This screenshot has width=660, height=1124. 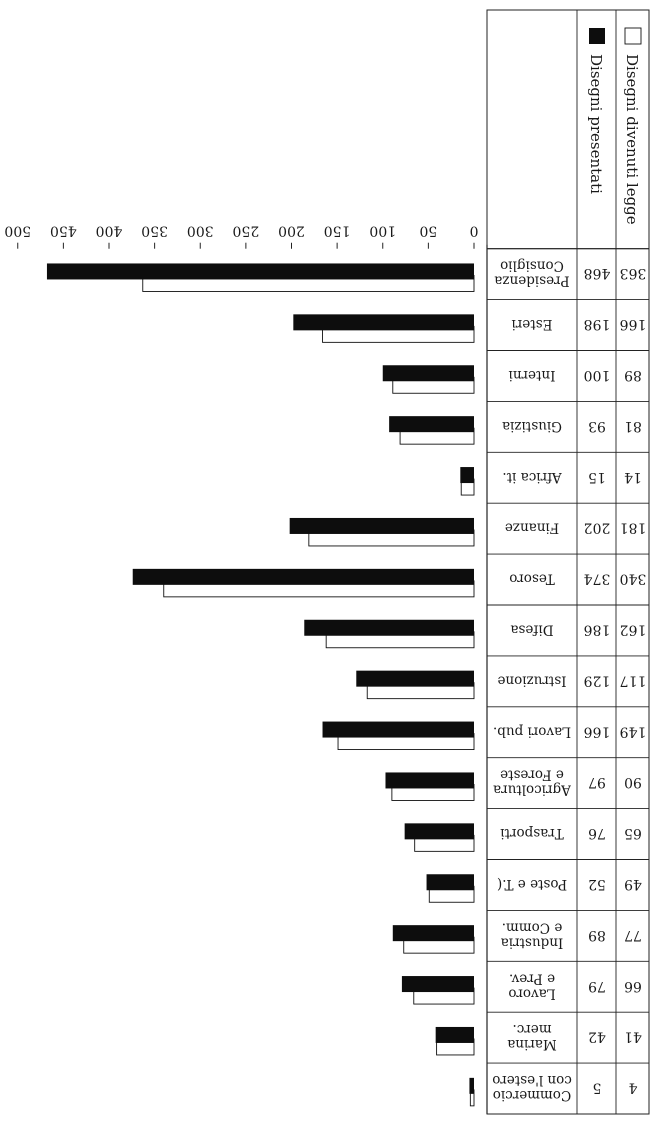 I want to click on category-label: Commercio, so click(x=532, y=1095).